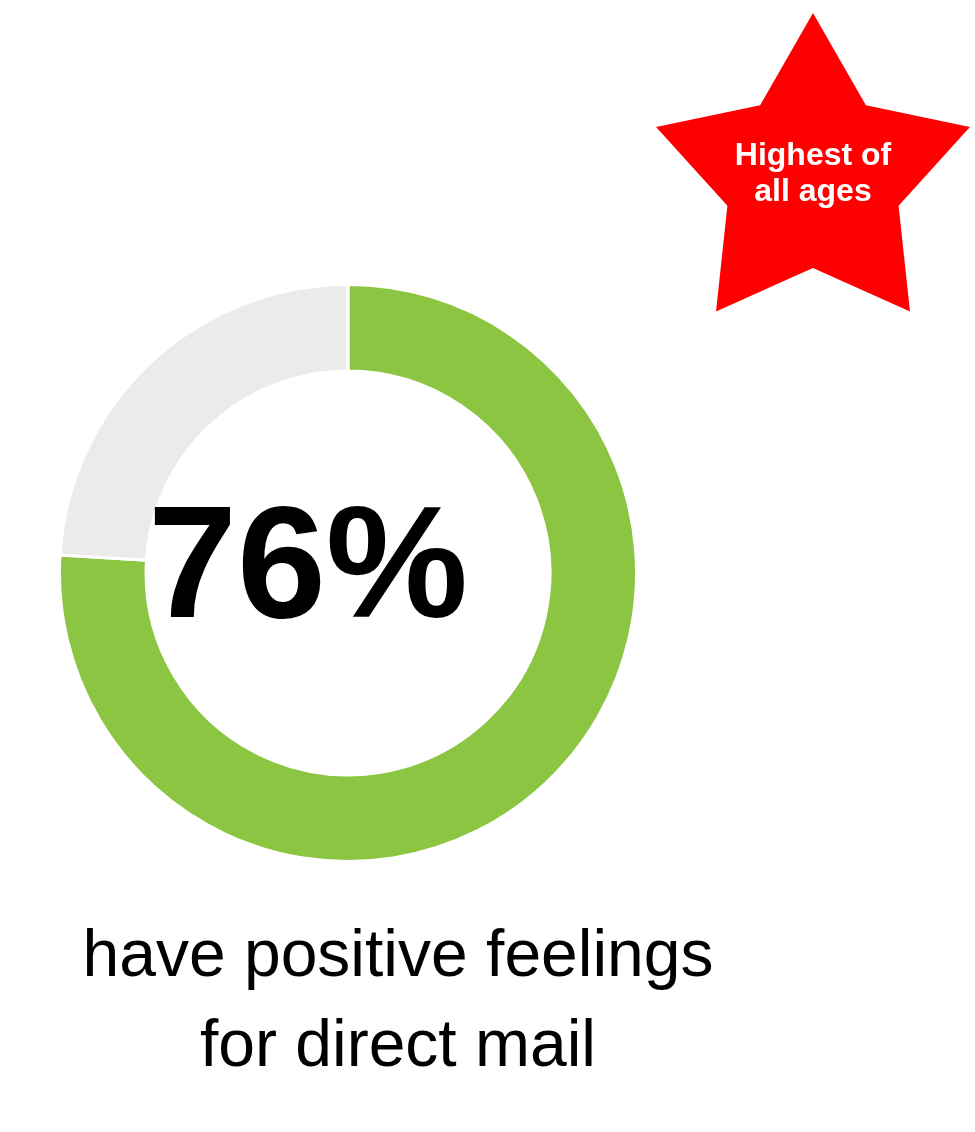  Describe the element at coordinates (813, 172) in the screenshot. I see `text: Highest of all ages` at that location.